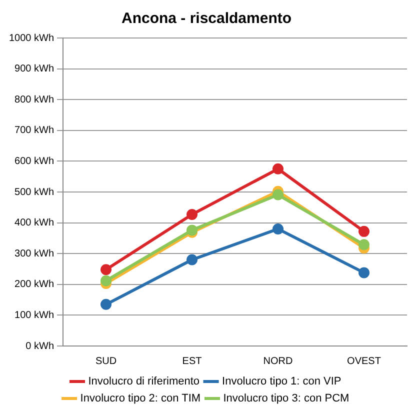 The height and width of the screenshot is (416, 415). What do you see at coordinates (34, 284) in the screenshot?
I see `y-tick-label: 200 kWh` at bounding box center [34, 284].